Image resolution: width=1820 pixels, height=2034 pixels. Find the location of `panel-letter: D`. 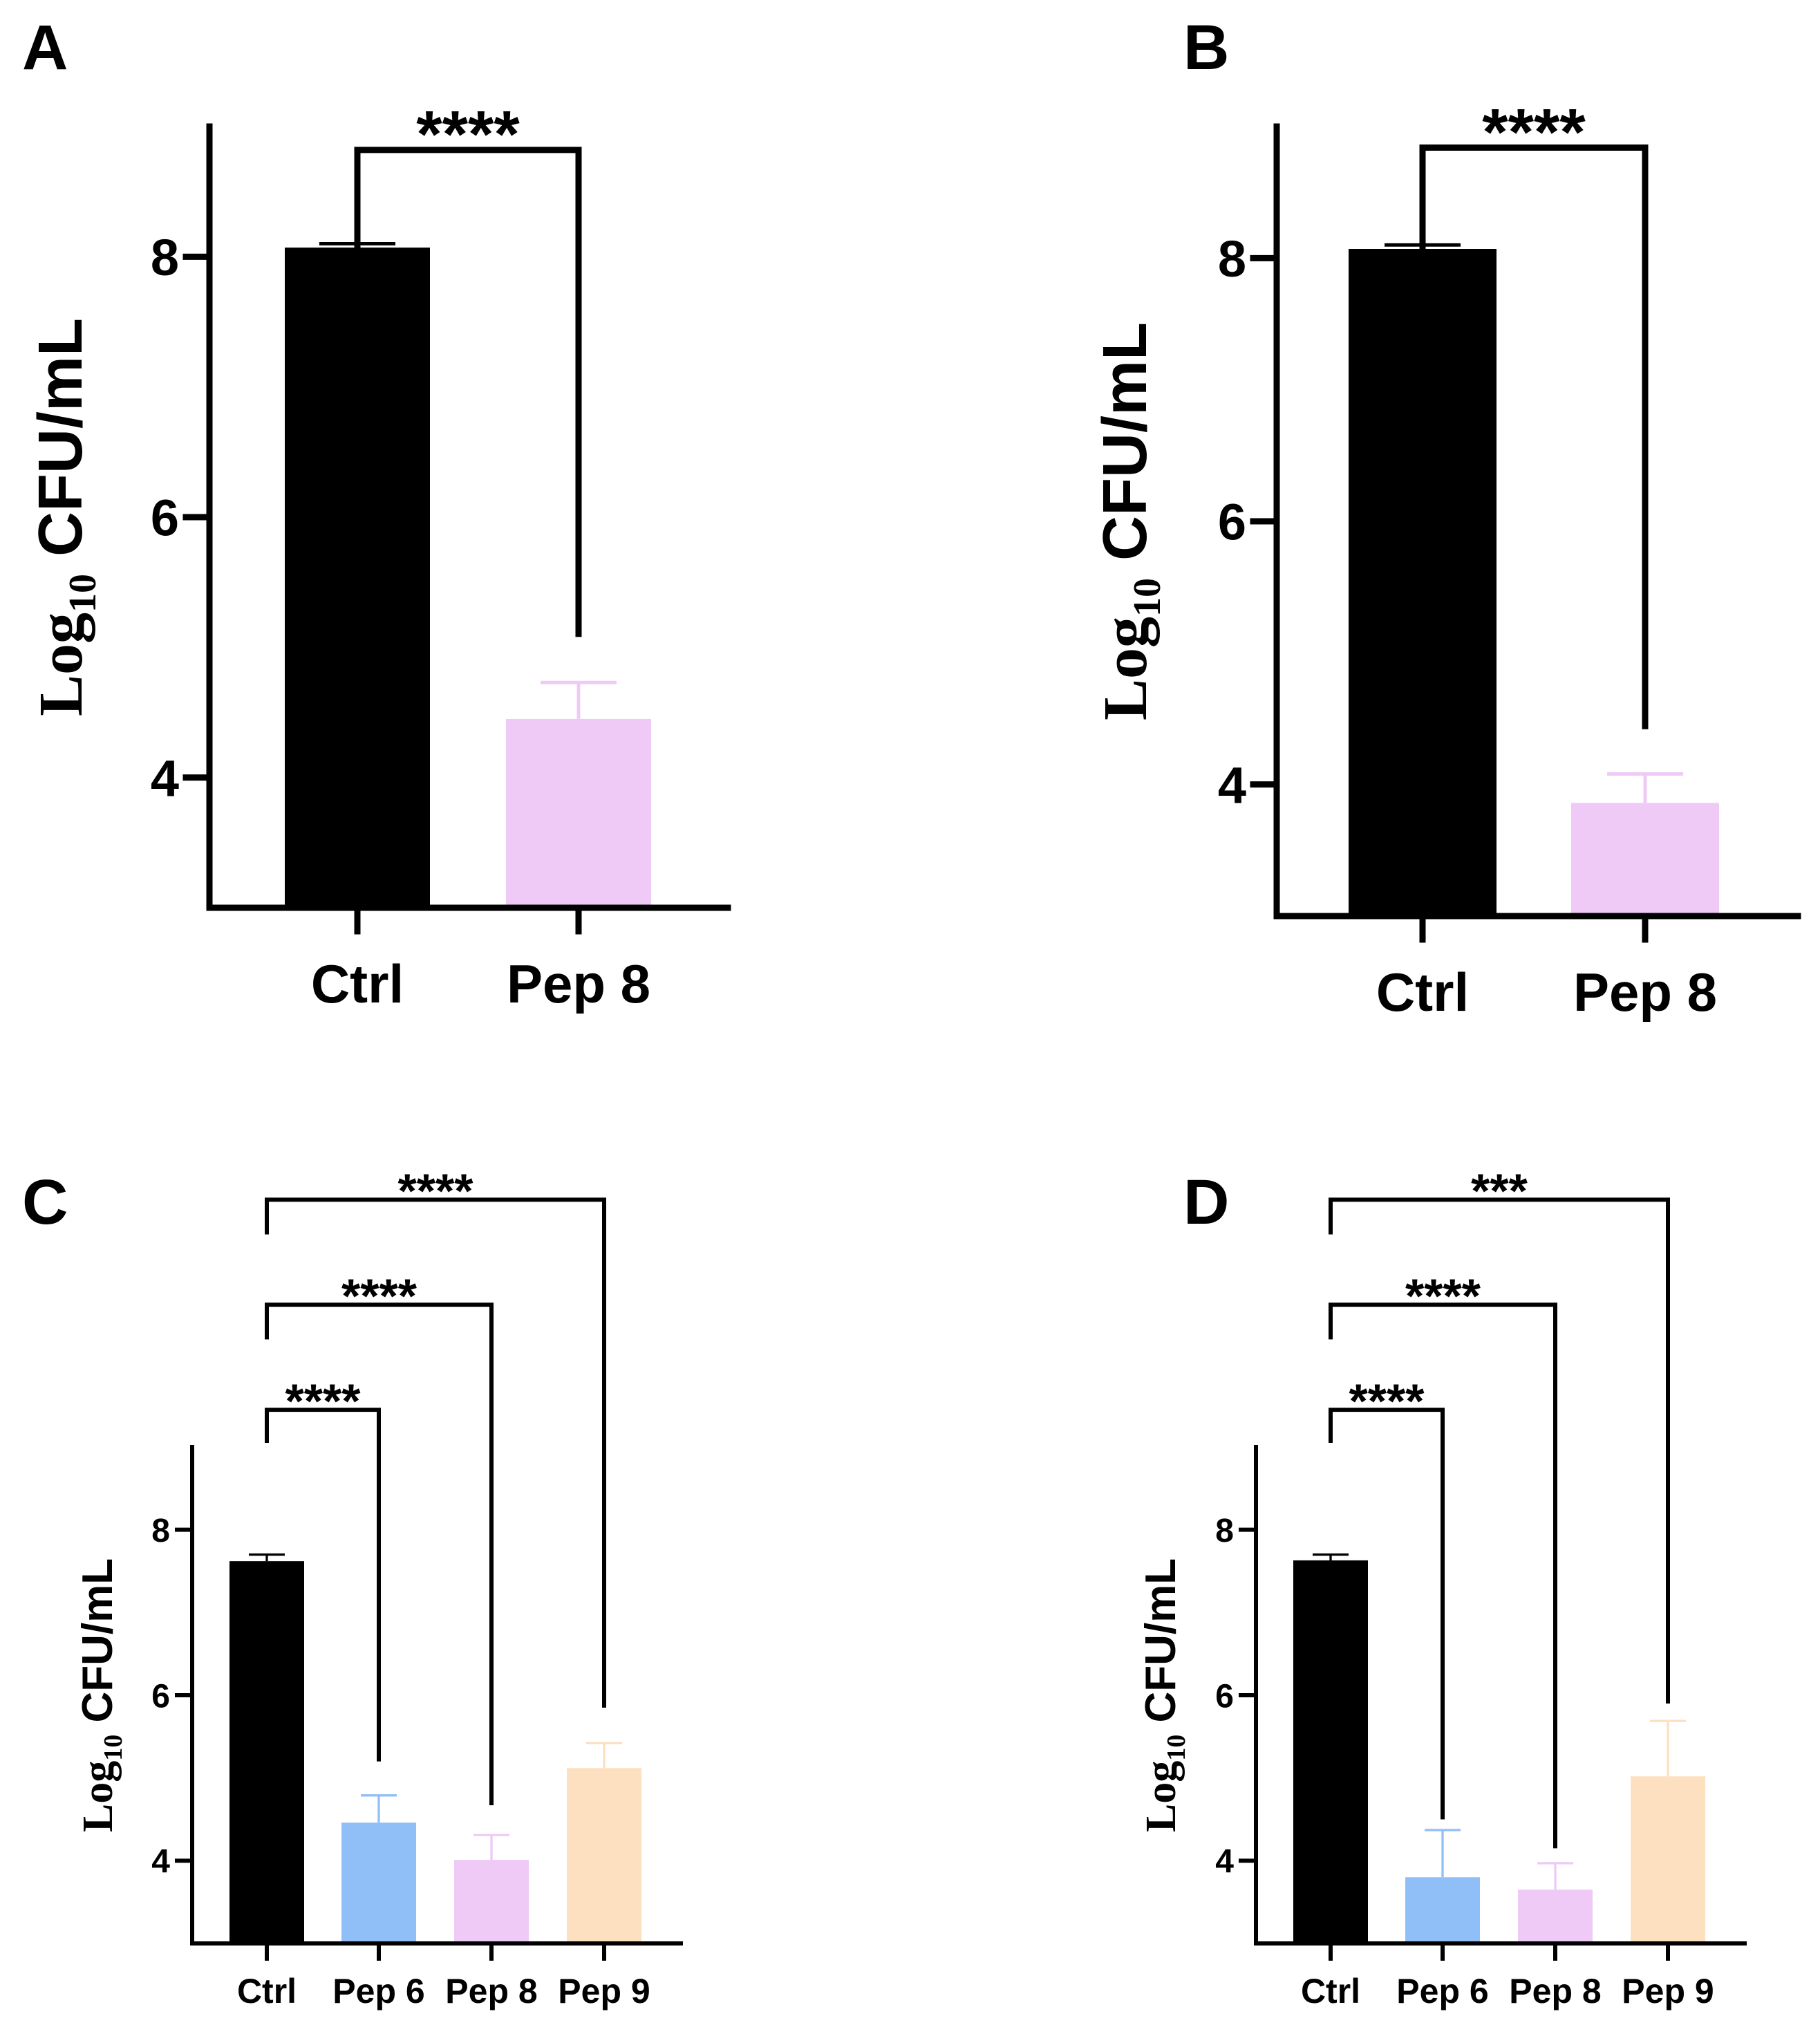

panel-letter: D is located at coordinates (1206, 1202).